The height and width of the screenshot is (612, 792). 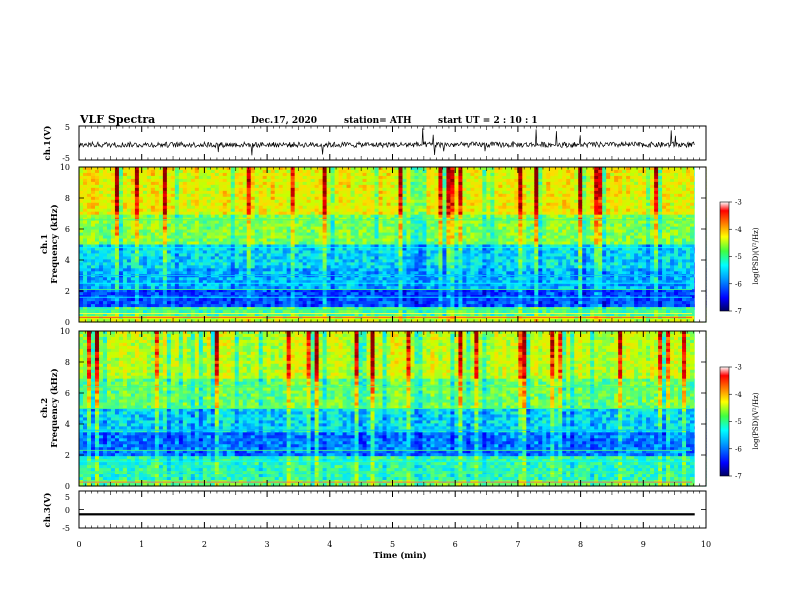 What do you see at coordinates (378, 121) in the screenshot?
I see `header-station: station= ATH` at bounding box center [378, 121].